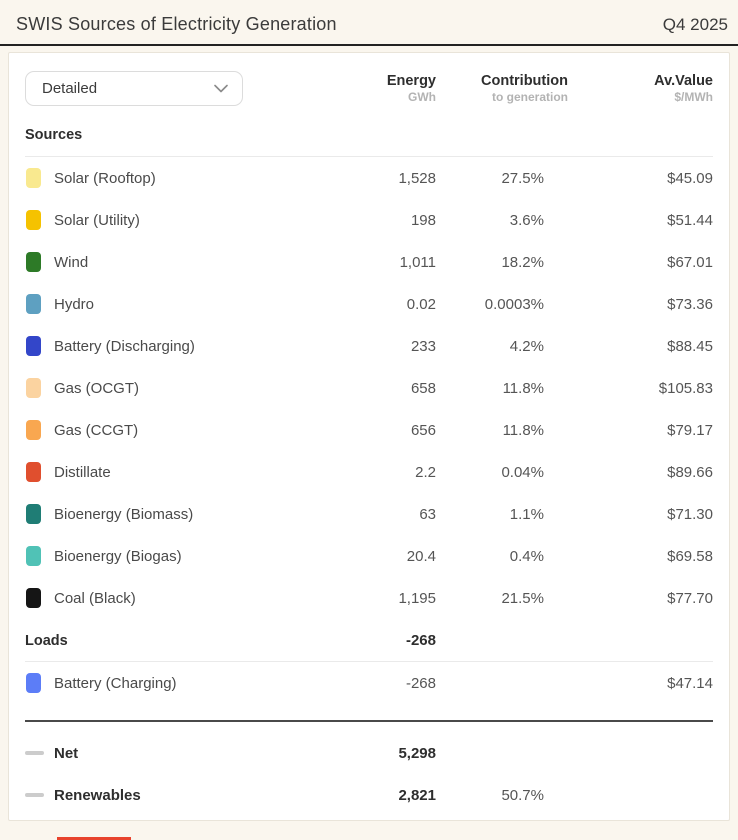 The width and height of the screenshot is (738, 840). I want to click on table-row: Battery (Charging) -268 $47.14, so click(369, 683).